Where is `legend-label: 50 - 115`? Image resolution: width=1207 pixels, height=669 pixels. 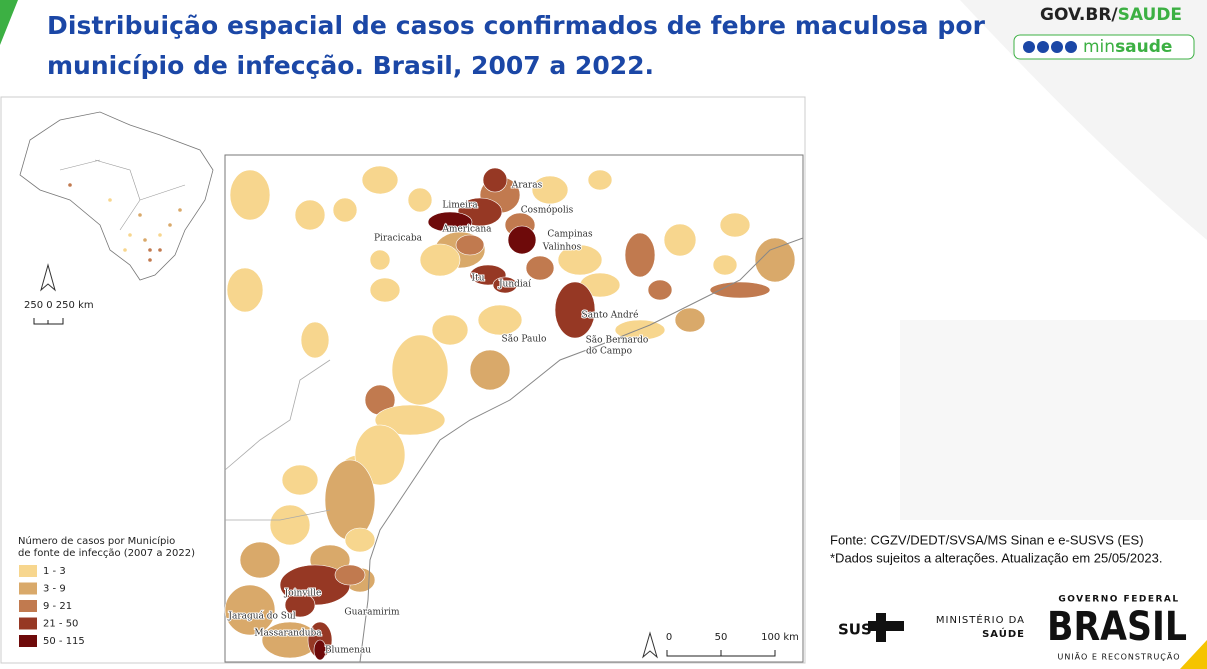
legend-label: 50 - 115 is located at coordinates (64, 641).